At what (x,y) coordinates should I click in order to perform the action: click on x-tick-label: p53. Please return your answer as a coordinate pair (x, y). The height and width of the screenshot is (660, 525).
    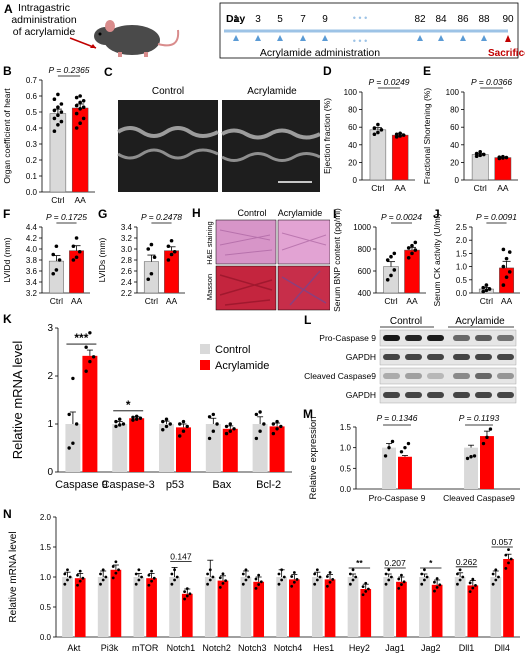
    Looking at the image, I should click on (175, 485).